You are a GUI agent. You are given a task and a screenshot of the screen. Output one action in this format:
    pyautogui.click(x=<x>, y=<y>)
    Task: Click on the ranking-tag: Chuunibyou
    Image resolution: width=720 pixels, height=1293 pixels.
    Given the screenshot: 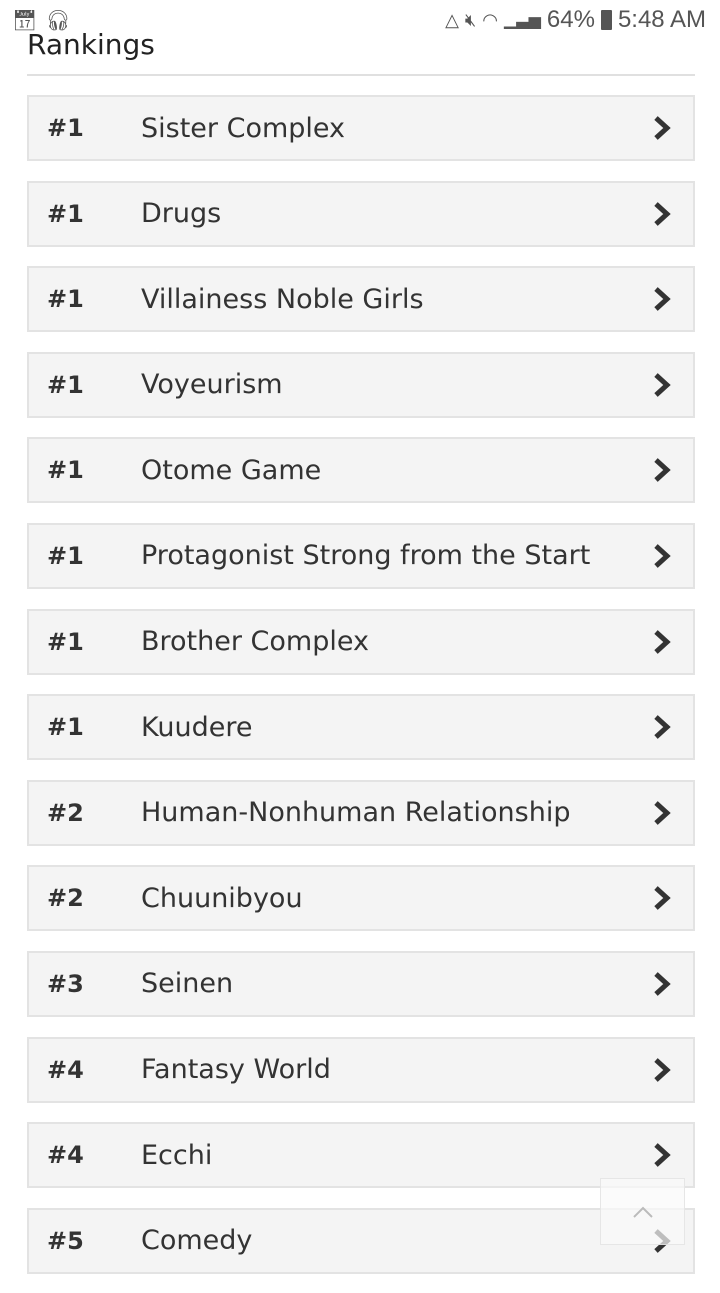 What is the action you would take?
    pyautogui.click(x=222, y=898)
    